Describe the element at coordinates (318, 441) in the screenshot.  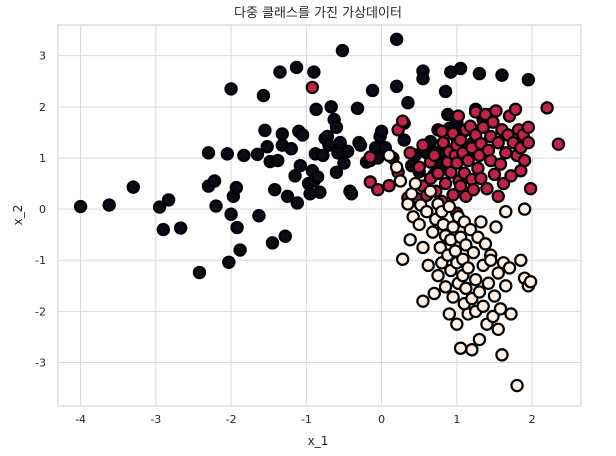
I see `x-axis-label: x_1` at that location.